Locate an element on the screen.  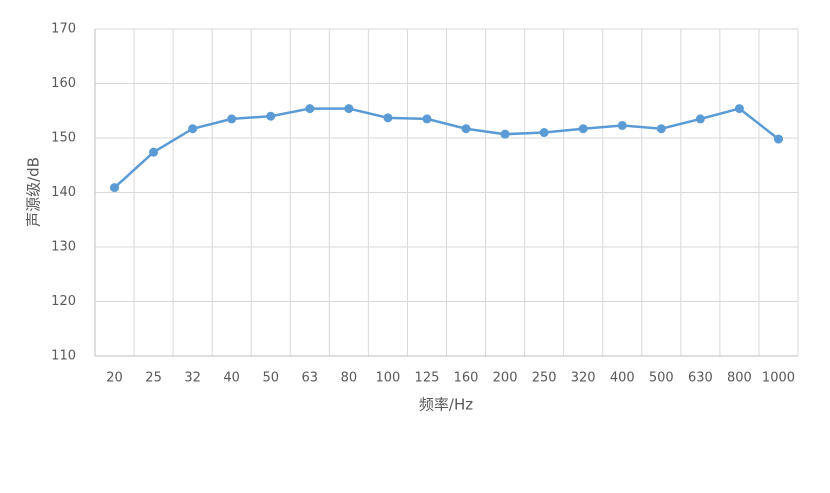
y-tick-label: 150 is located at coordinates (63, 138).